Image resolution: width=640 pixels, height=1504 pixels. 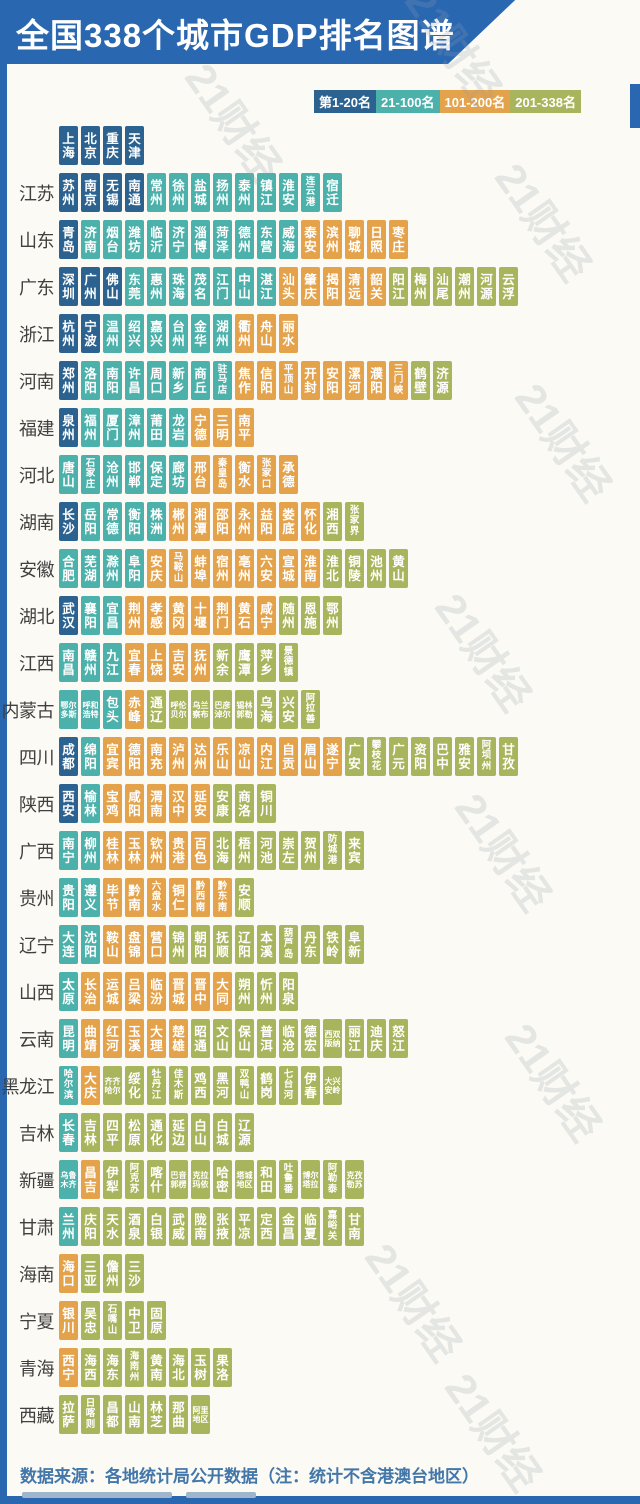 What do you see at coordinates (320, 1367) in the screenshot?
I see `province-row: 青海西宁海西海东海南州黄南海北玉树果洛` at bounding box center [320, 1367].